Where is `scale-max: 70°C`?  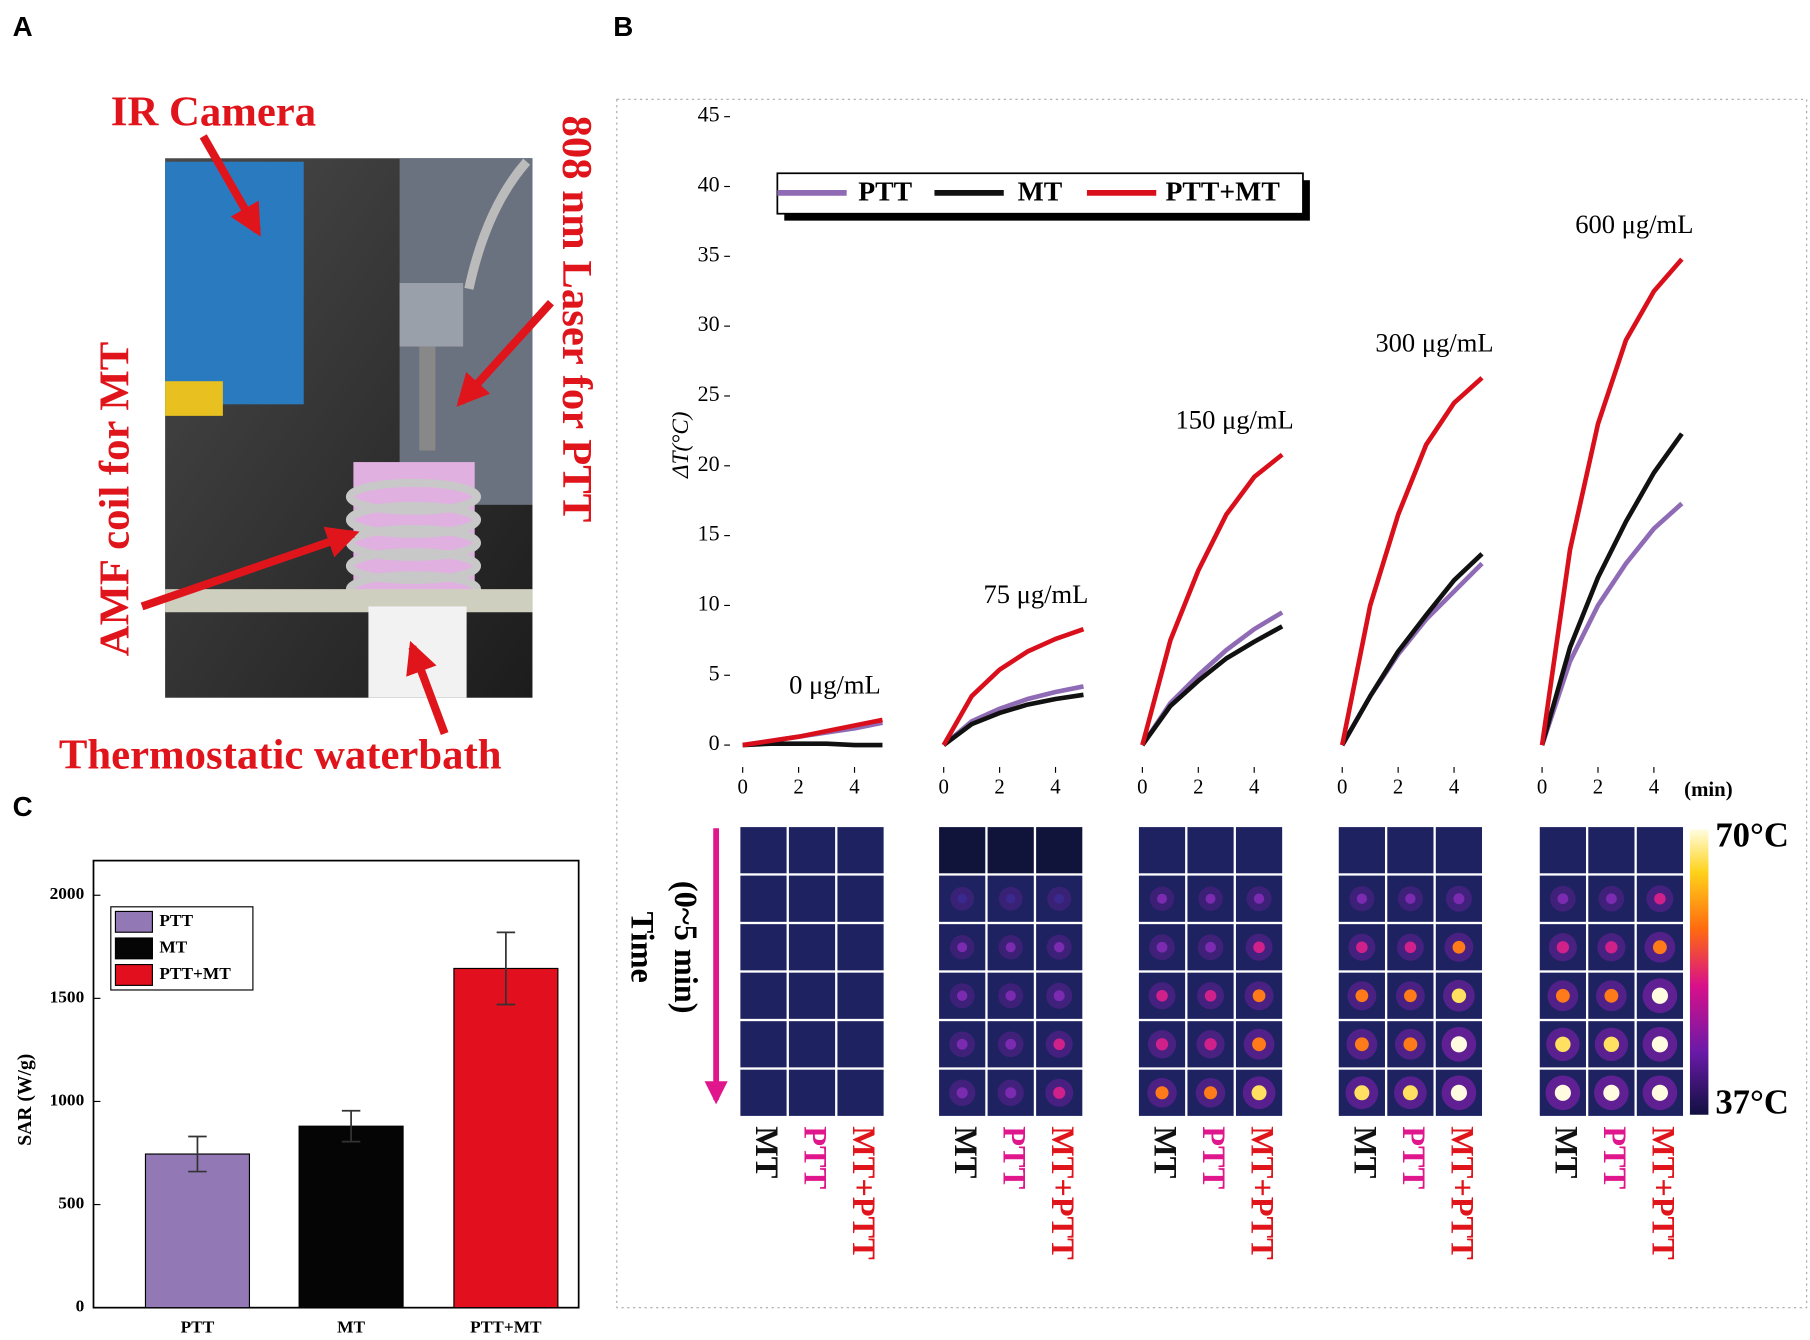 scale-max: 70°C is located at coordinates (1752, 836).